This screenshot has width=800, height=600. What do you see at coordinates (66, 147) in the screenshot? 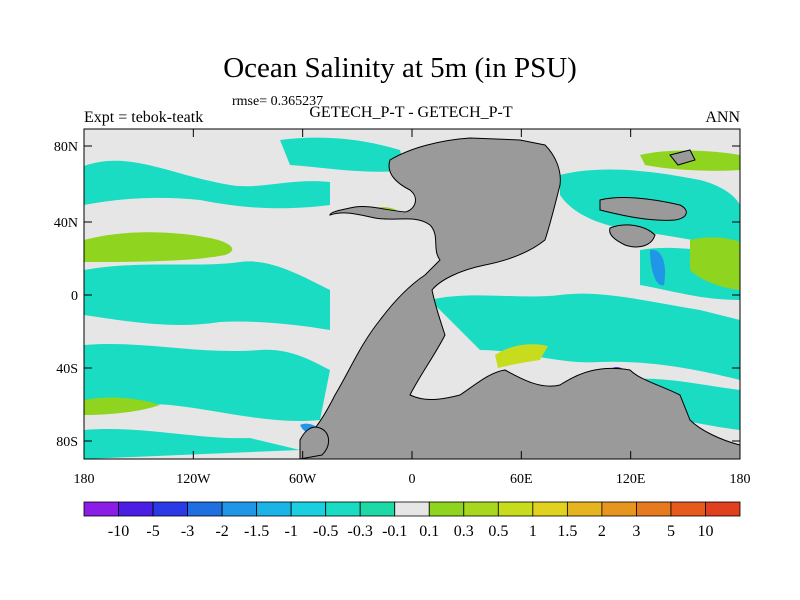
I see `y-tick-label: 80N` at bounding box center [66, 147].